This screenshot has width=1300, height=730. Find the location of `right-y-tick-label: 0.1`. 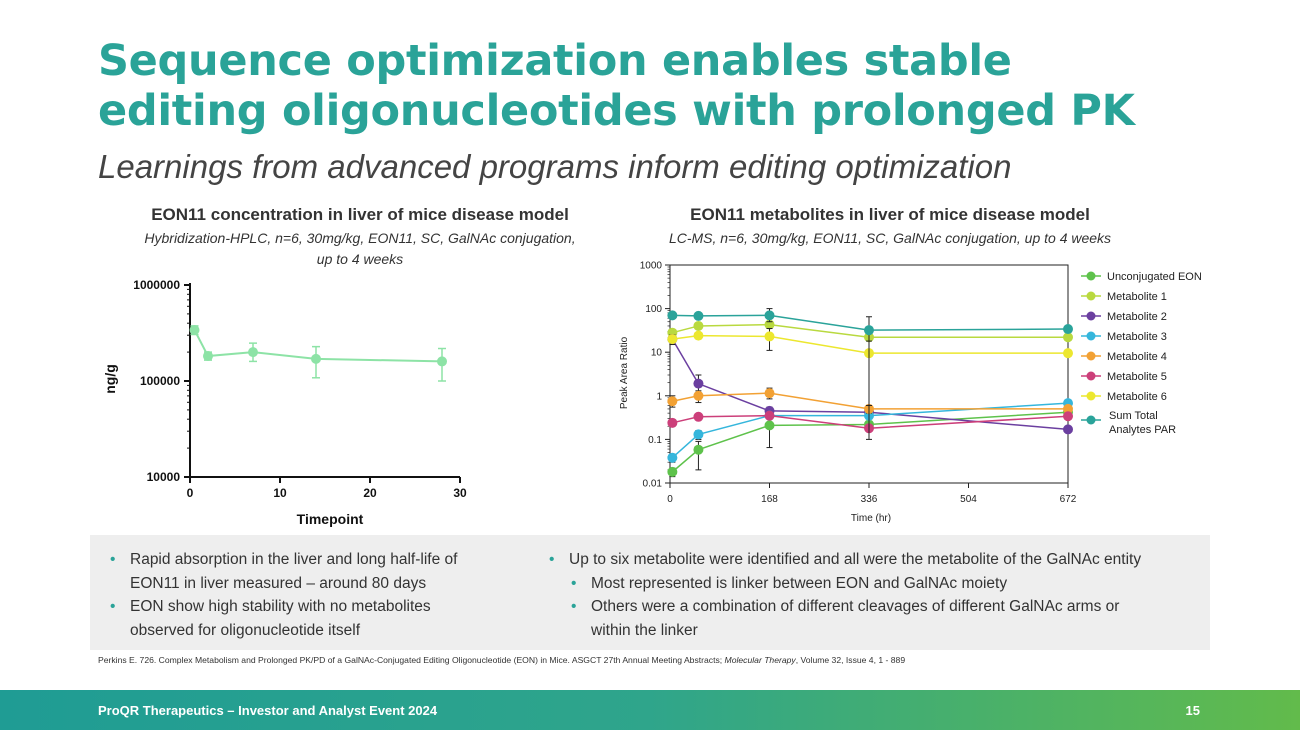

right-y-tick-label: 0.1 is located at coordinates (655, 440).